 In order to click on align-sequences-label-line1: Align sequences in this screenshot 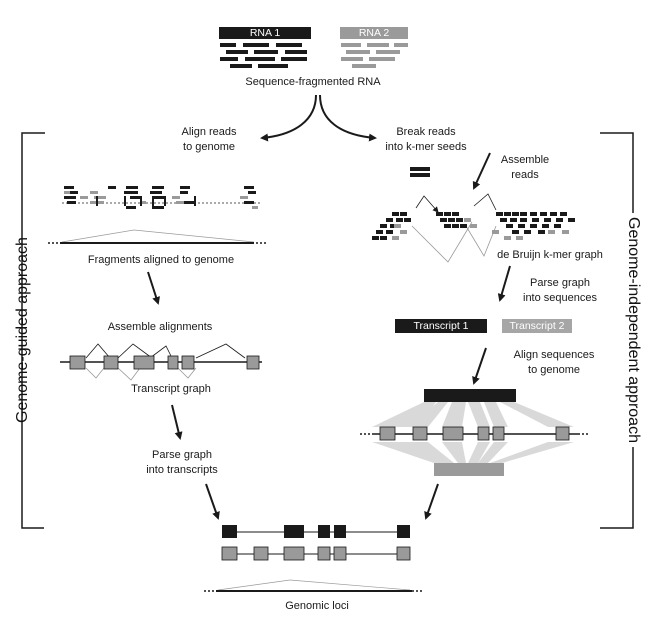, I will do `click(554, 355)`.